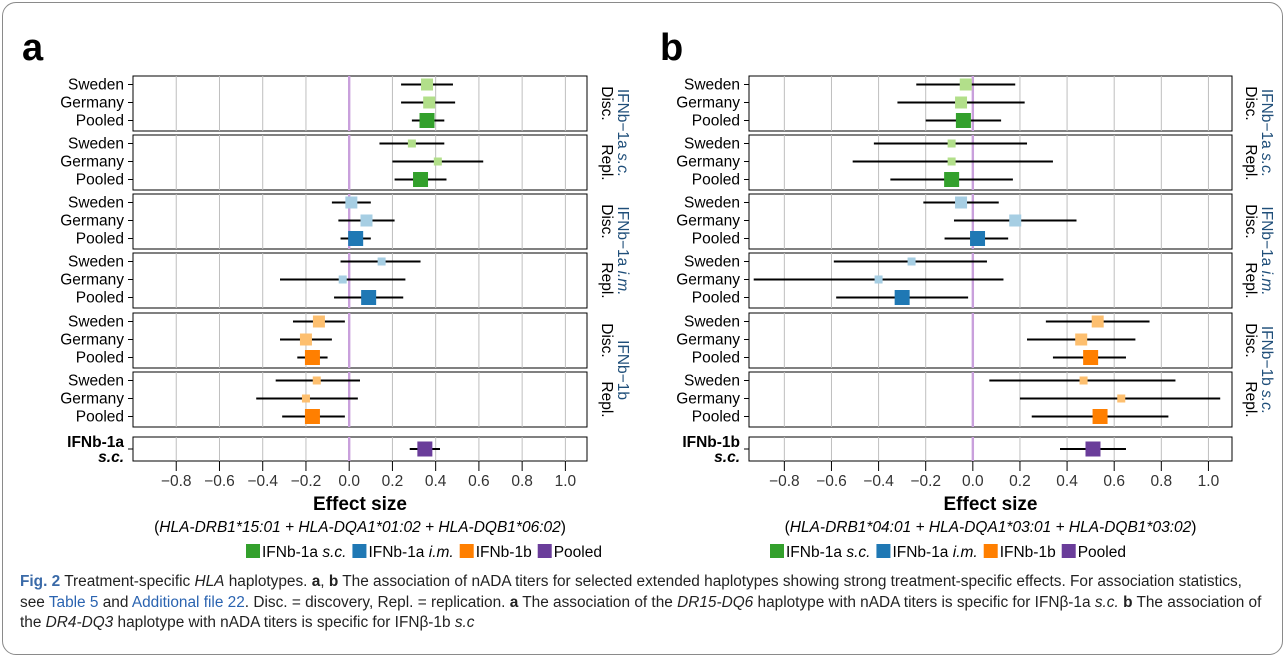 This screenshot has width=1287, height=659. I want to click on legend-item-label: IFNb-1a i.m., so click(934, 552).